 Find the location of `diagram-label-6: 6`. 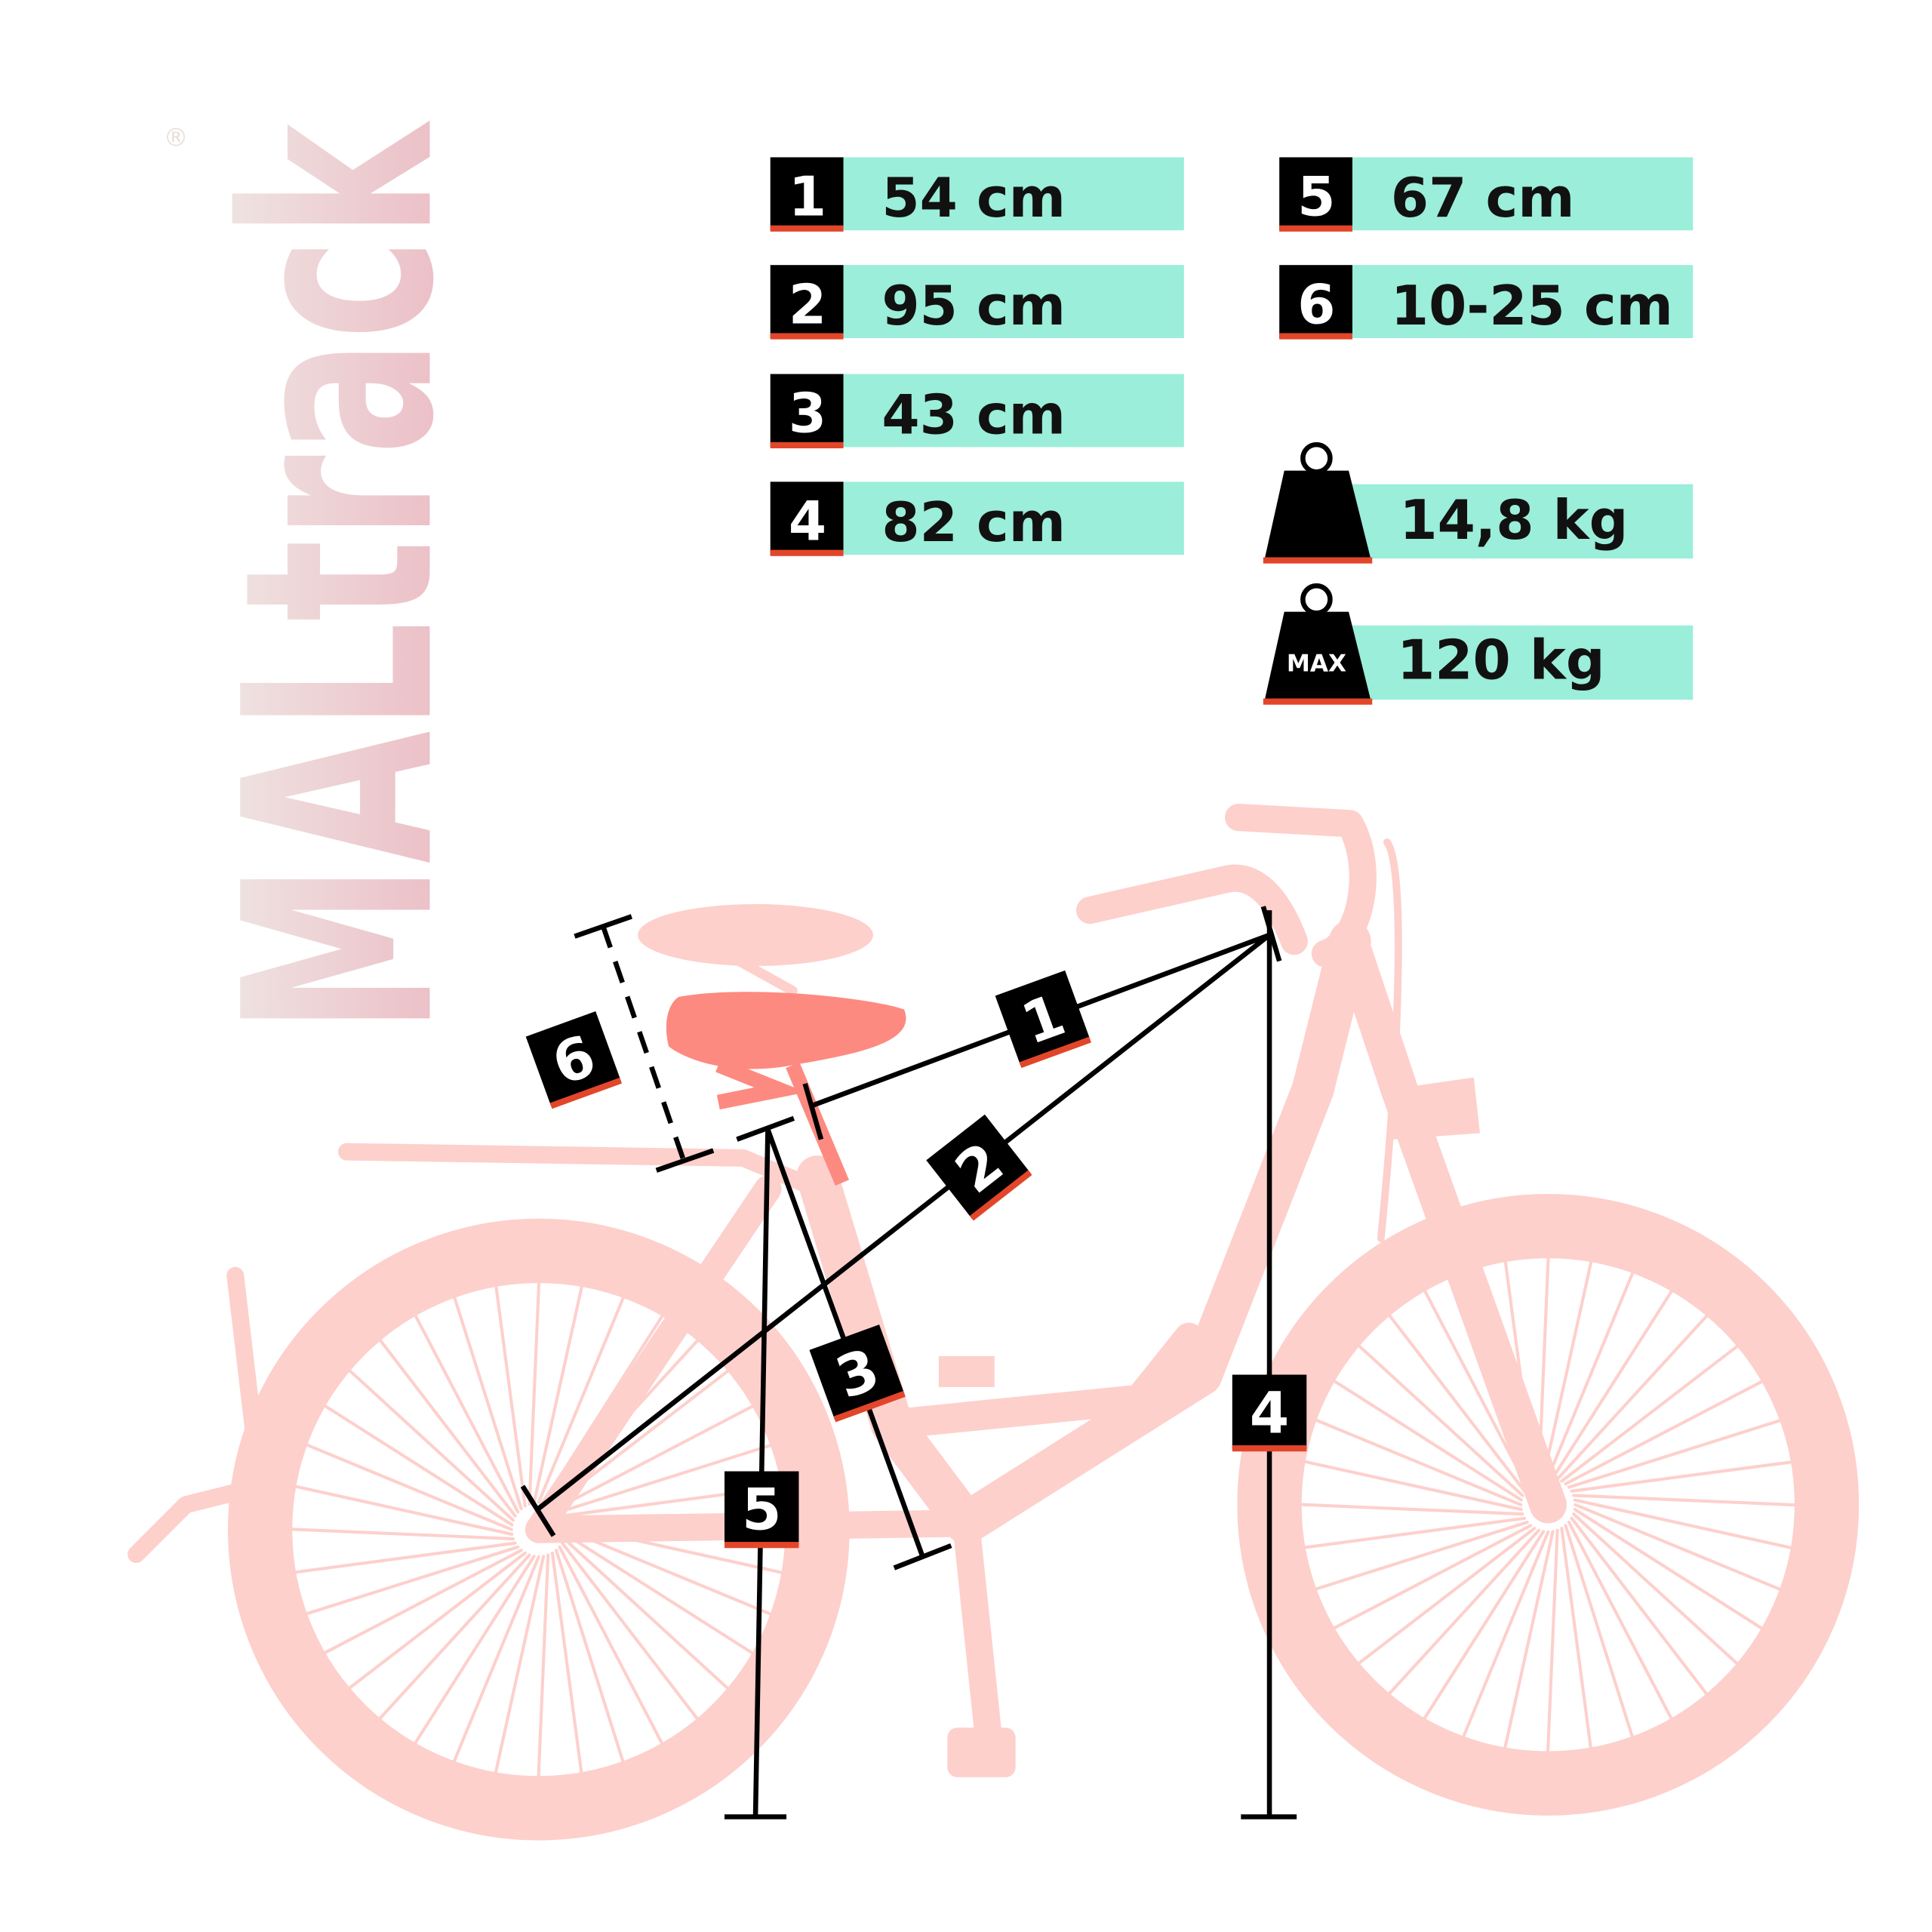

diagram-label-6: 6 is located at coordinates (574, 1060).